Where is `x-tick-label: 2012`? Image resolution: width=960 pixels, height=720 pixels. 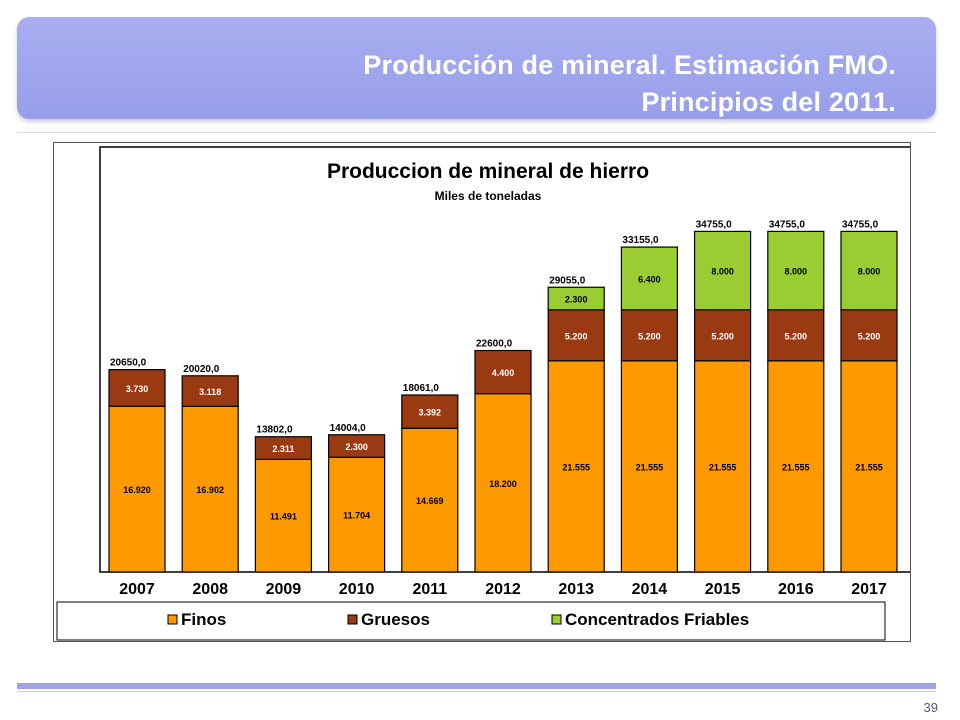
x-tick-label: 2012 is located at coordinates (503, 589).